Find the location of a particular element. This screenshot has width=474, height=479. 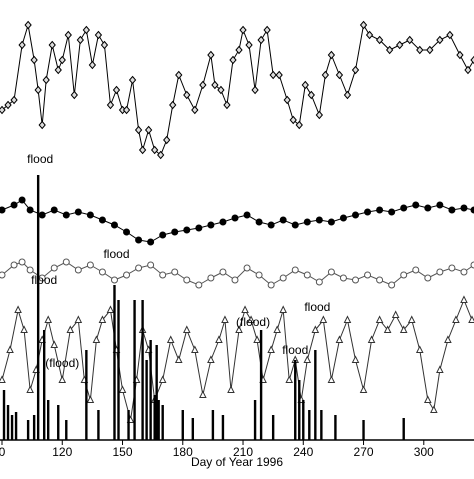

x-tick-label: 120 is located at coordinates (62, 452).